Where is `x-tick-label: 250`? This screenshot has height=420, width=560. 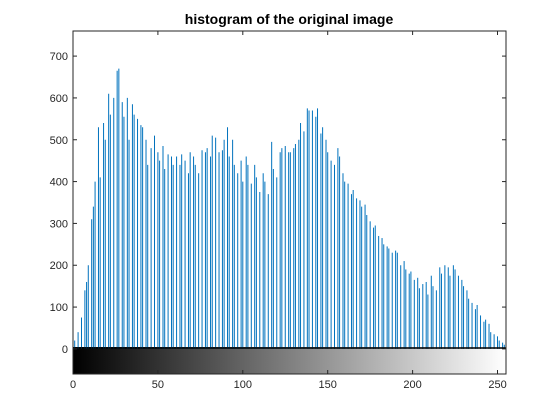
x-tick-label: 250 is located at coordinates (497, 385).